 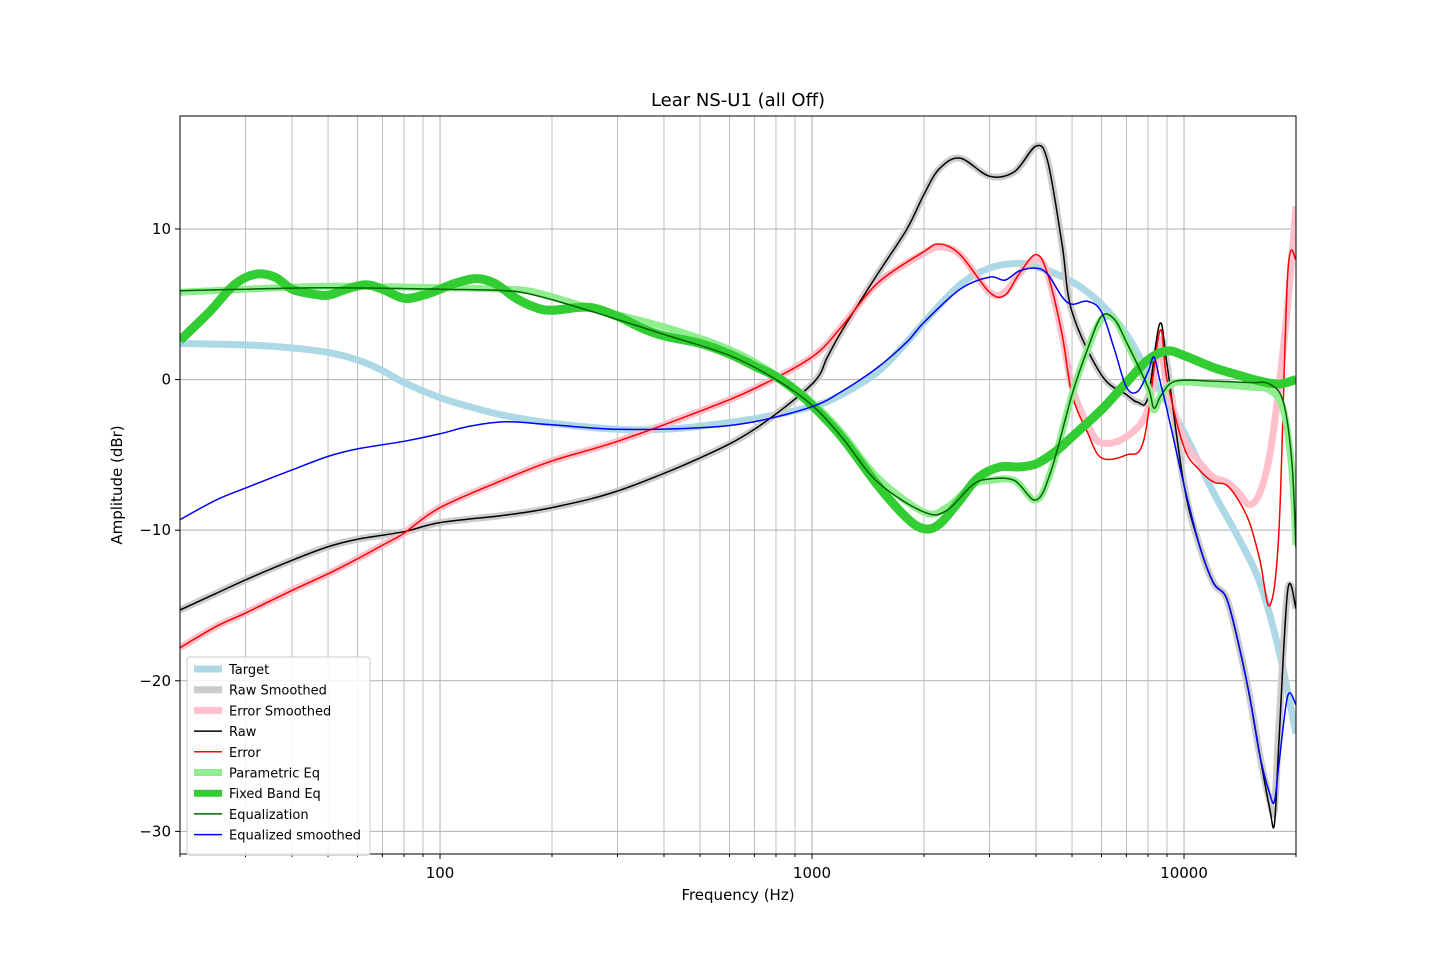 What do you see at coordinates (243, 732) in the screenshot?
I see `legend-label-raw: Raw` at bounding box center [243, 732].